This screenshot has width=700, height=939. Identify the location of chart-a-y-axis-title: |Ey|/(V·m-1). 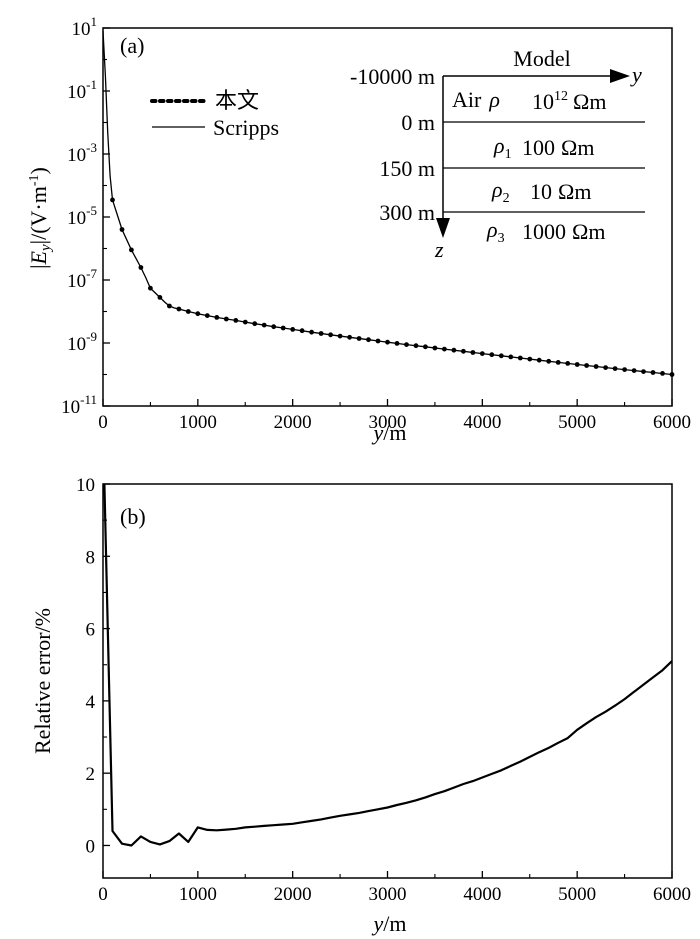
(40, 218).